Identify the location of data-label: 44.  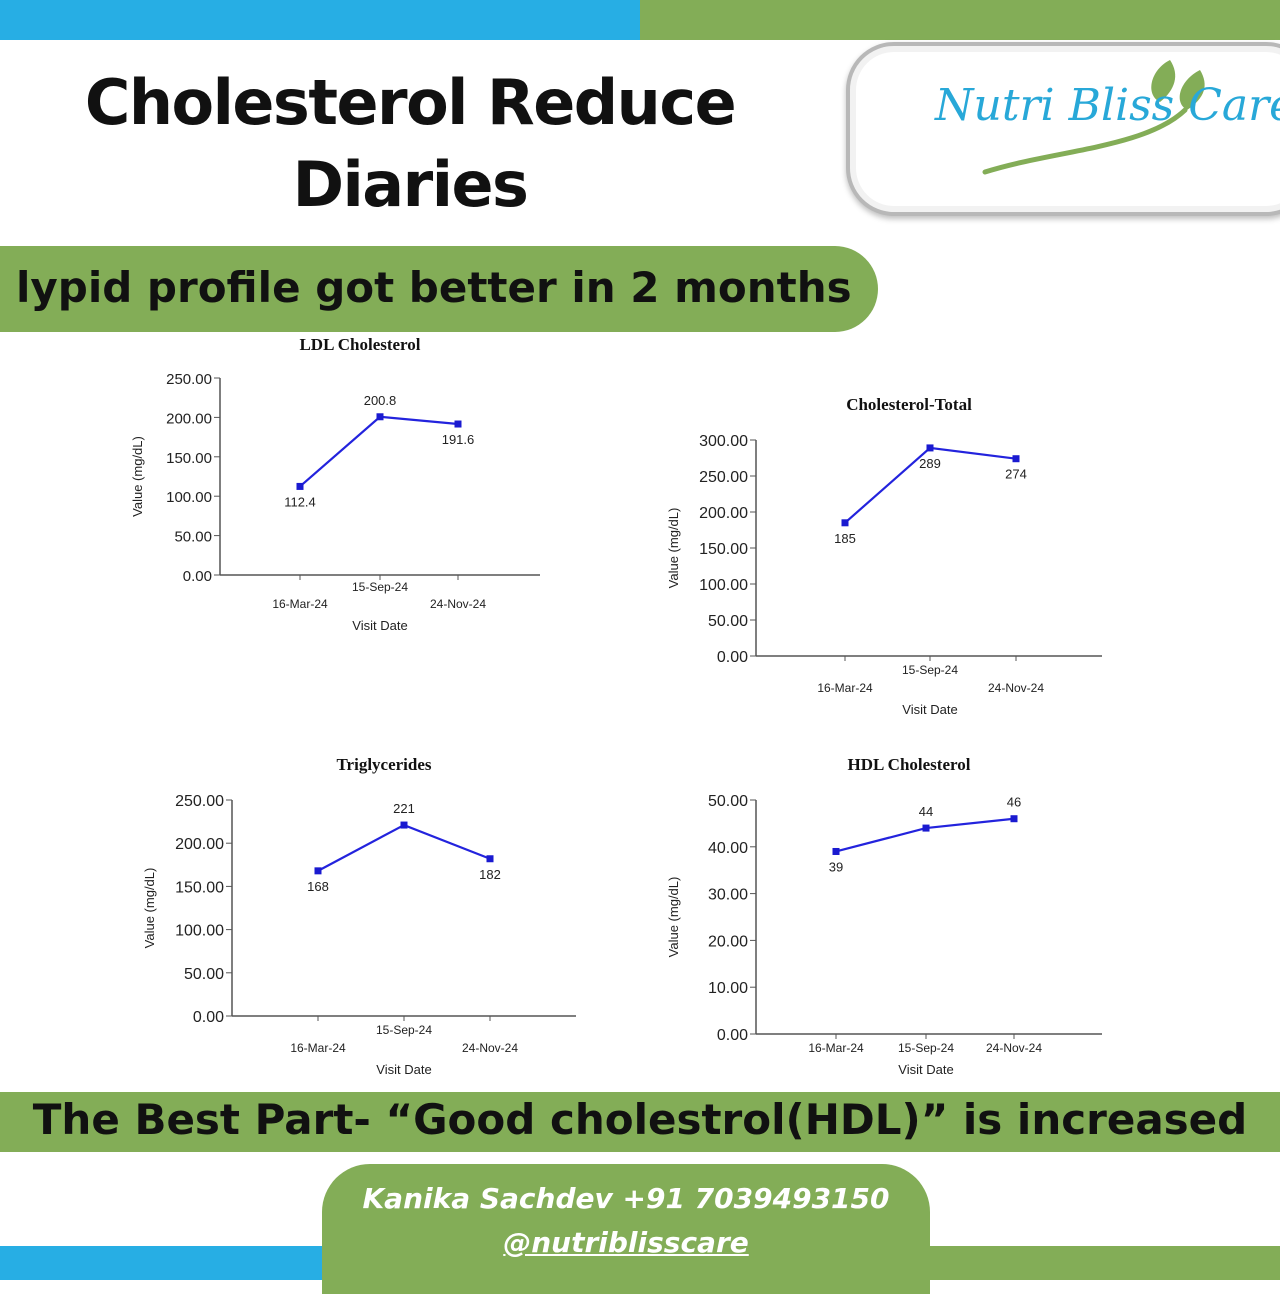
(926, 811).